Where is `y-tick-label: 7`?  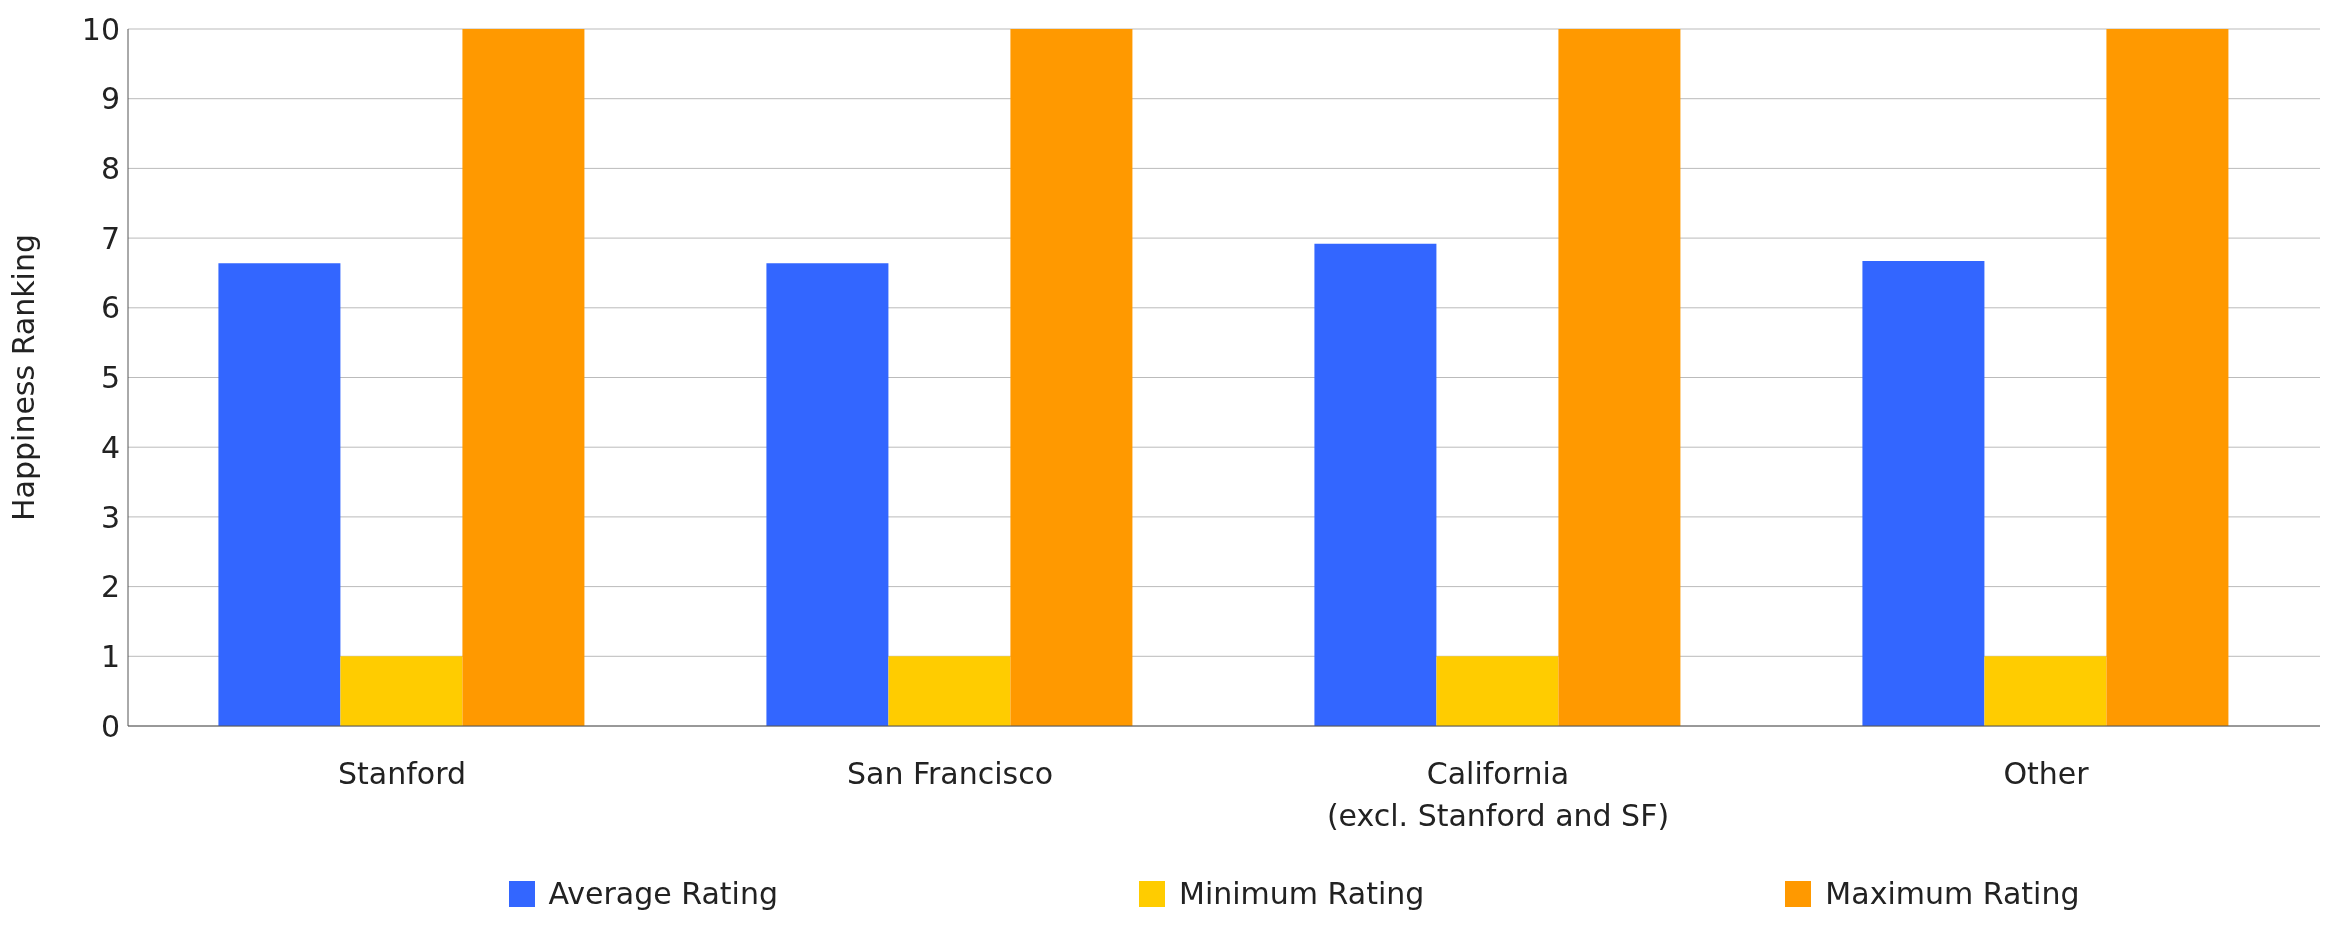
y-tick-label: 7 is located at coordinates (110, 238).